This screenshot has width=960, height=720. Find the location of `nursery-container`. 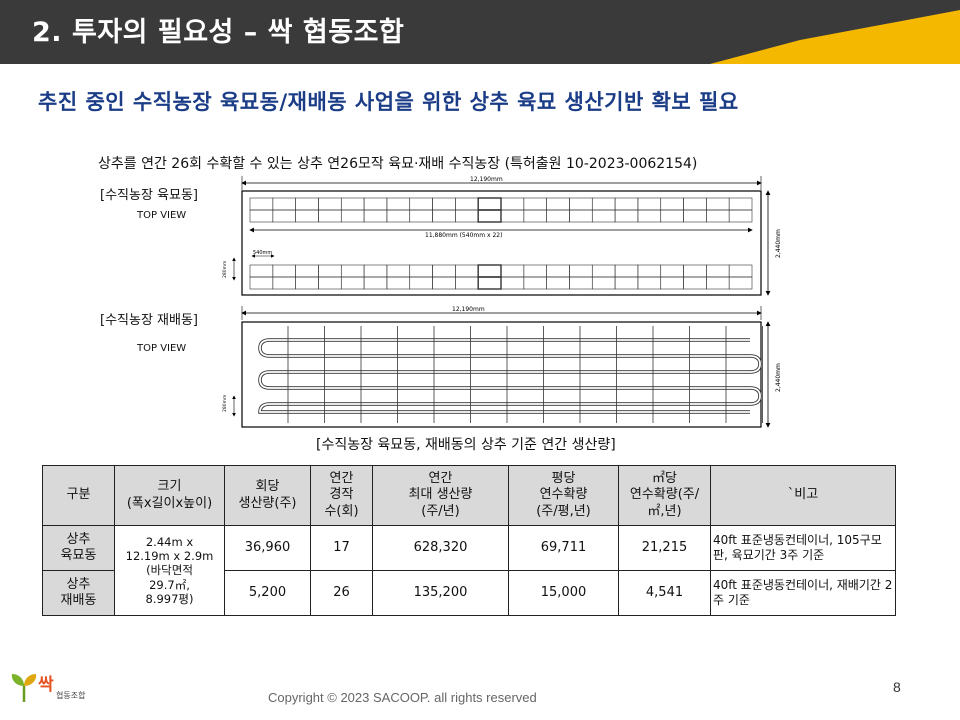

nursery-container is located at coordinates (501, 243).